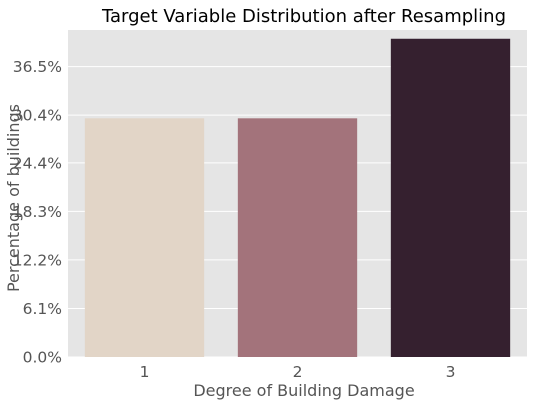  What do you see at coordinates (37, 260) in the screenshot?
I see `y-tick-label: 12.2%` at bounding box center [37, 260].